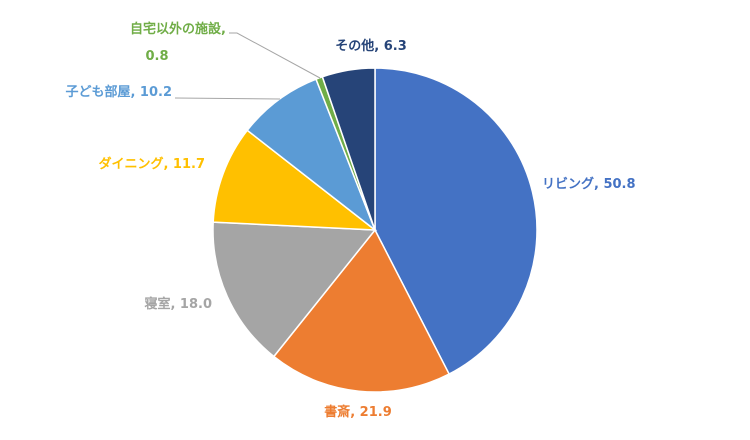 The width and height of the screenshot is (750, 440). I want to click on slice-study, so click(361, 310).